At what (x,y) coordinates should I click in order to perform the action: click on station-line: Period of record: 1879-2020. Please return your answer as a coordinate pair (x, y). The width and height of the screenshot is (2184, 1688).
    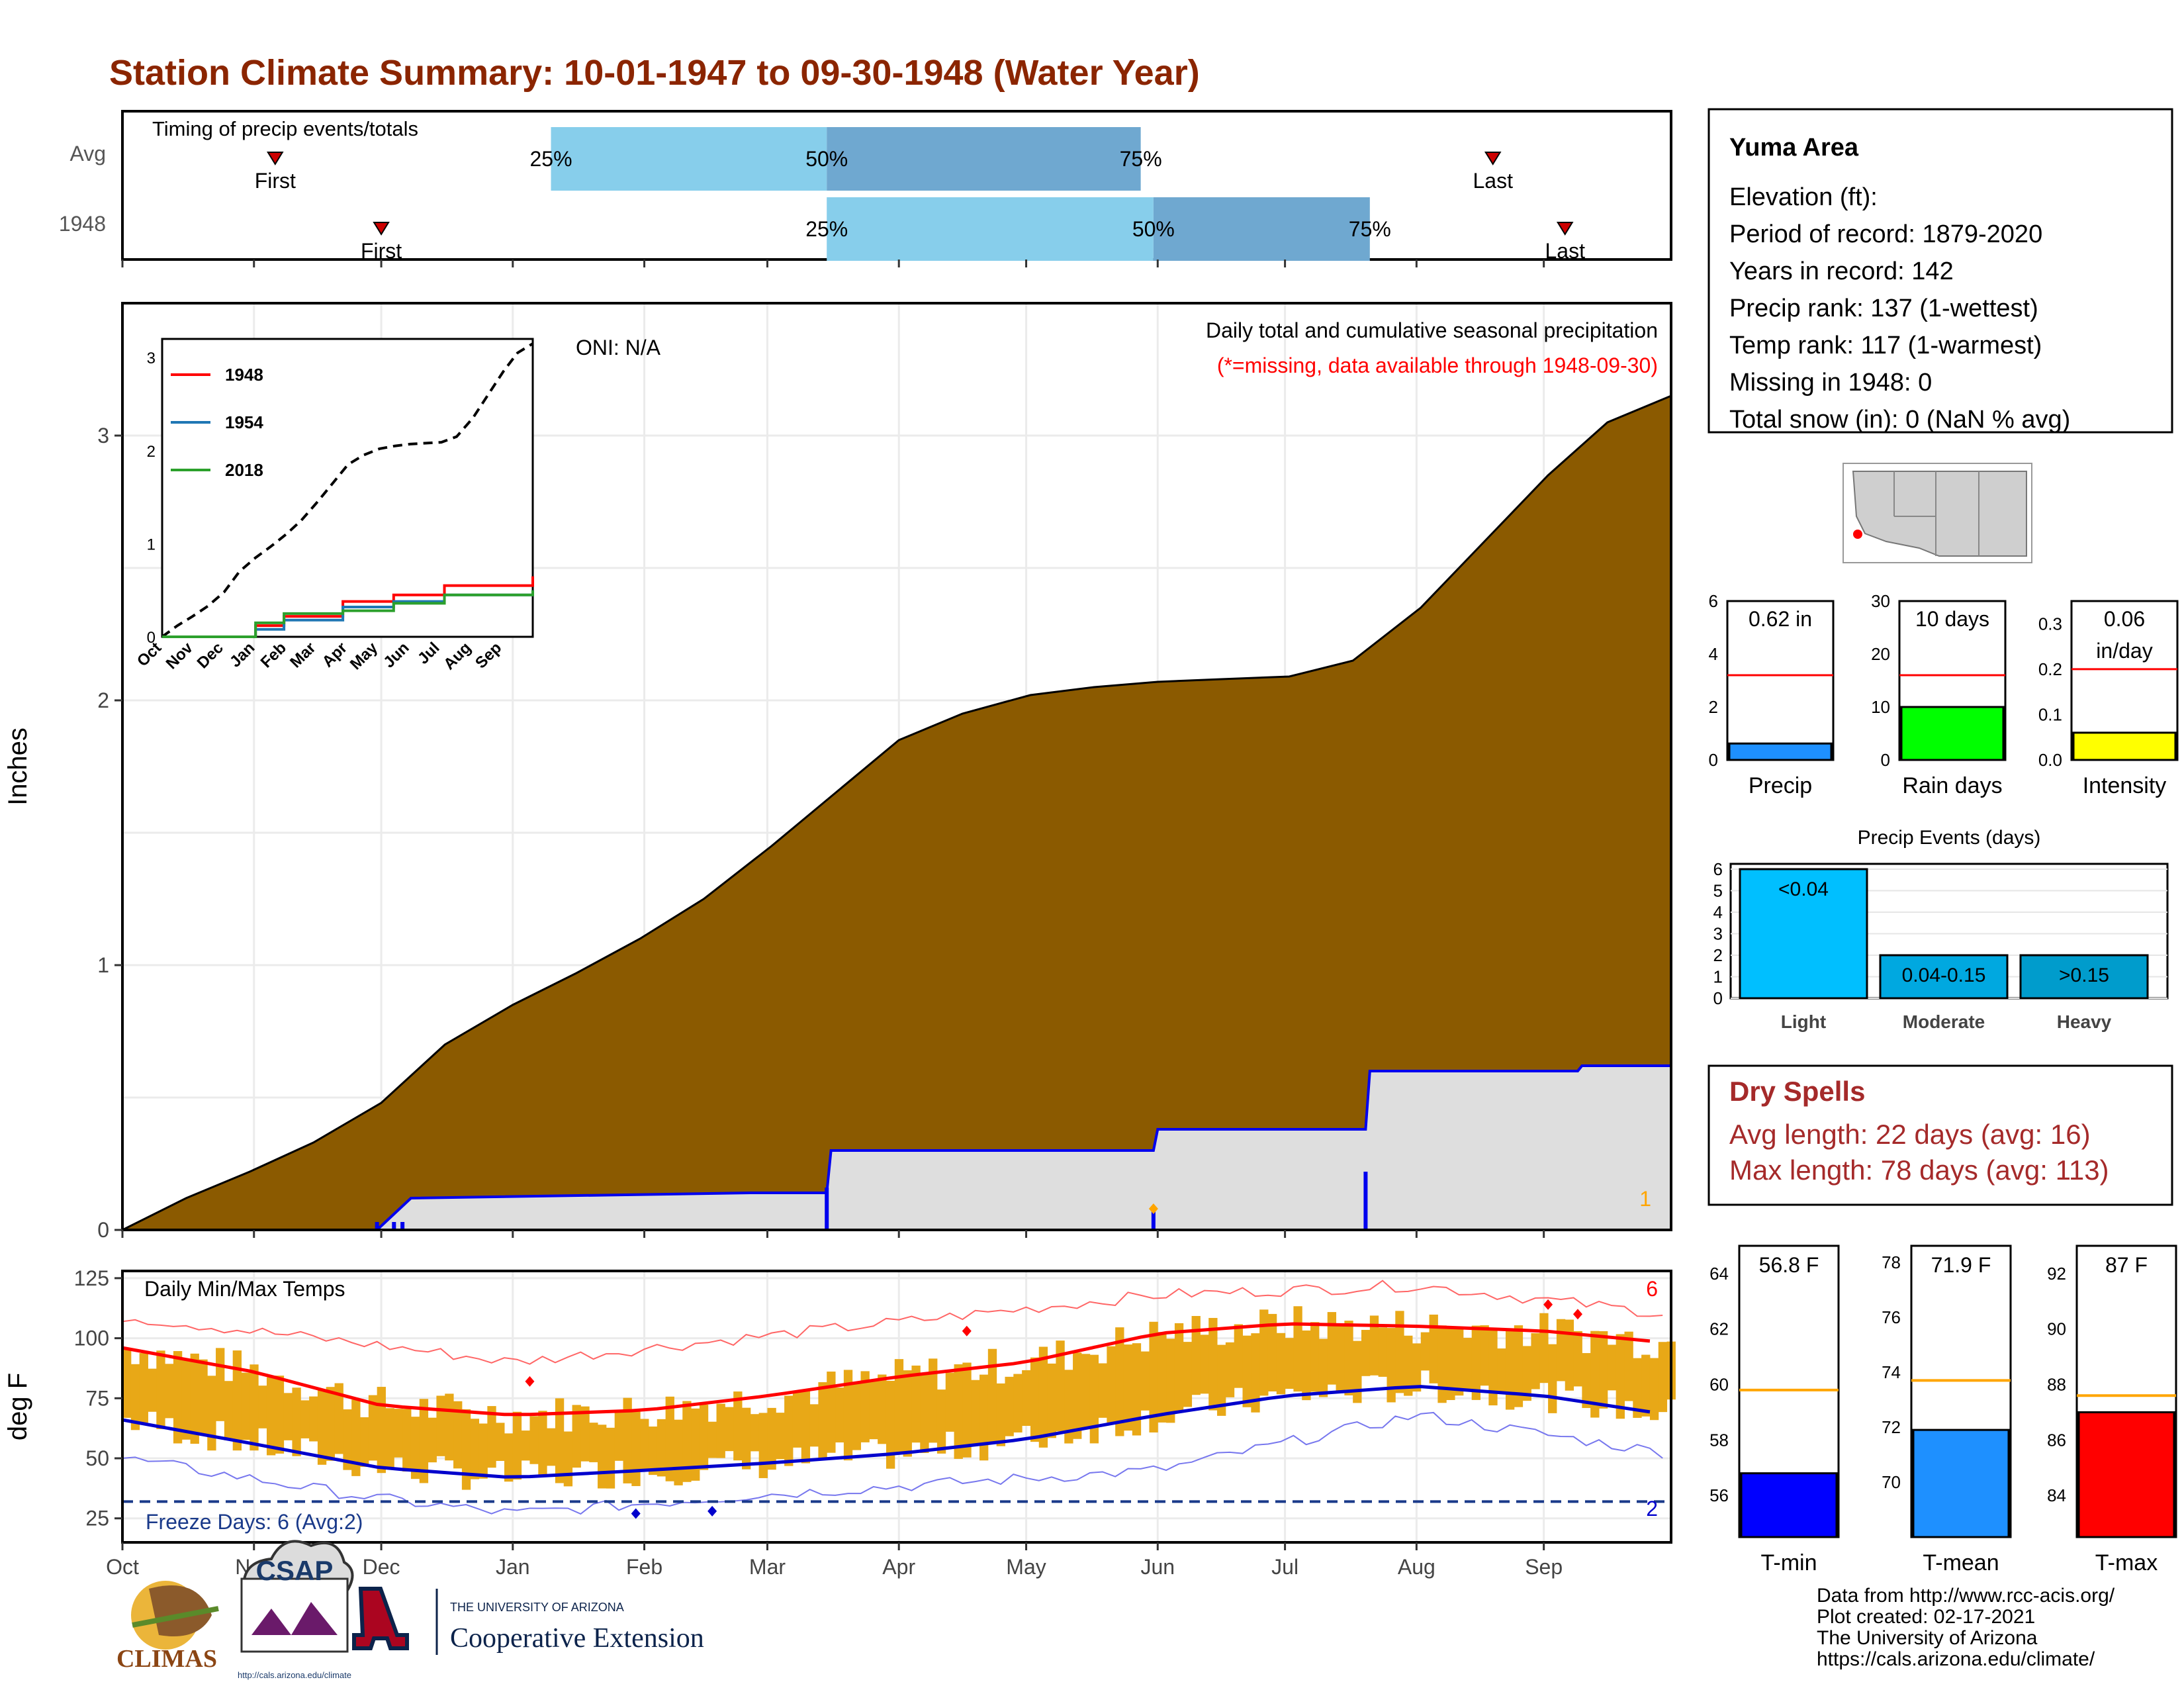
    Looking at the image, I should click on (1885, 234).